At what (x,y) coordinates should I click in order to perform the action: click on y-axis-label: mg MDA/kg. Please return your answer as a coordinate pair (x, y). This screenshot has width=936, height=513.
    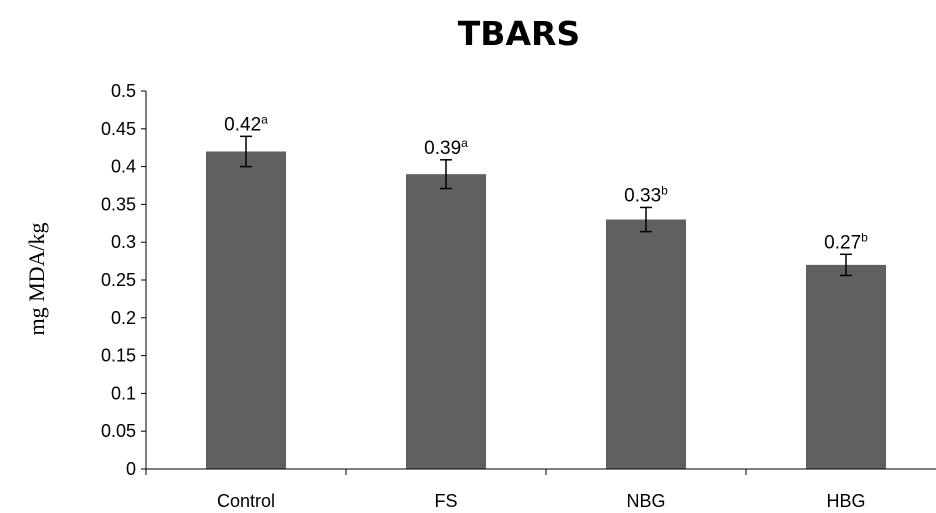
    Looking at the image, I should click on (36, 278).